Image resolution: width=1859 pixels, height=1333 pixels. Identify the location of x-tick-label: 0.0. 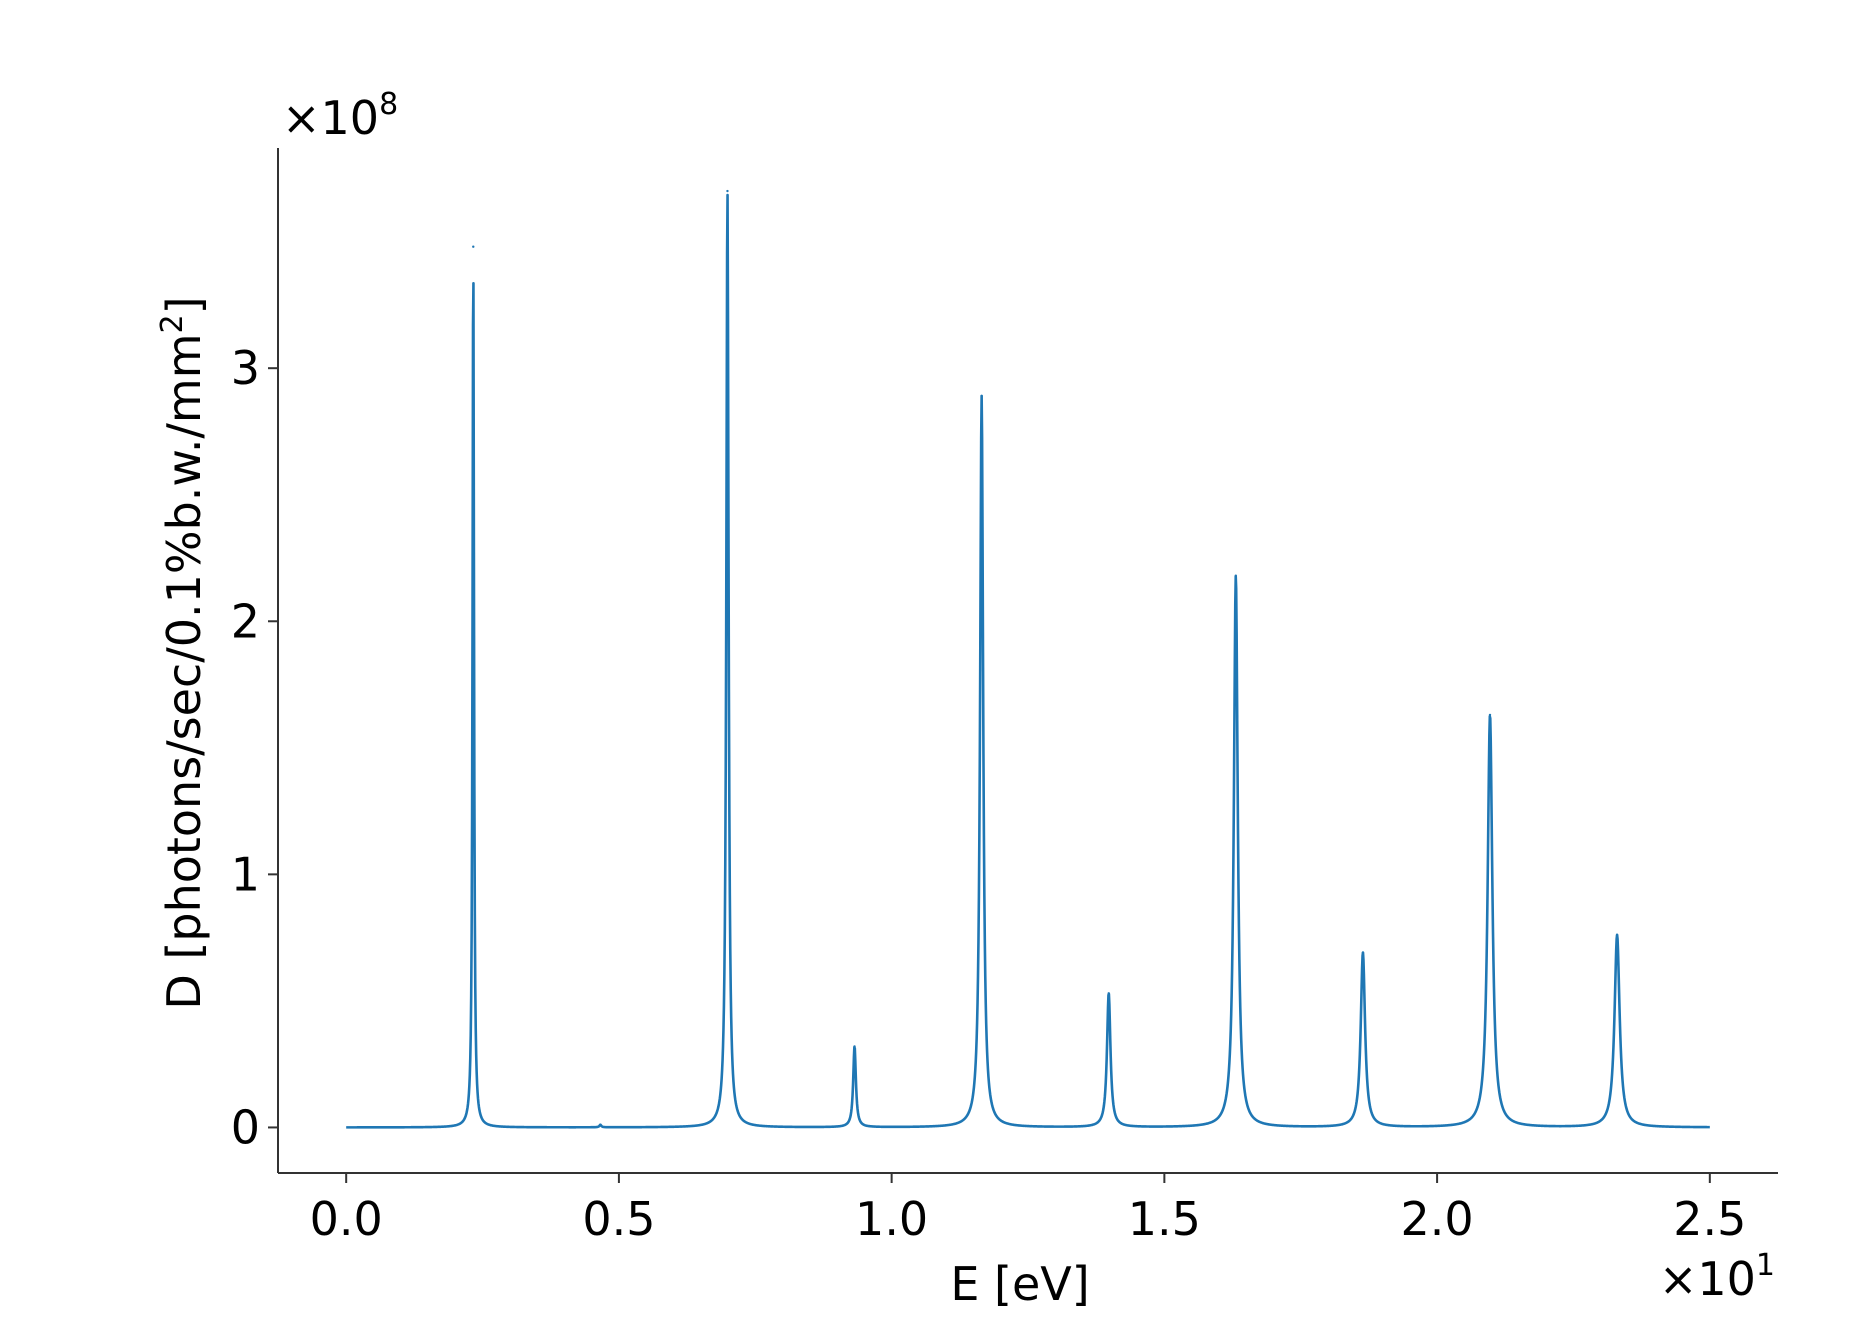
(346, 1219).